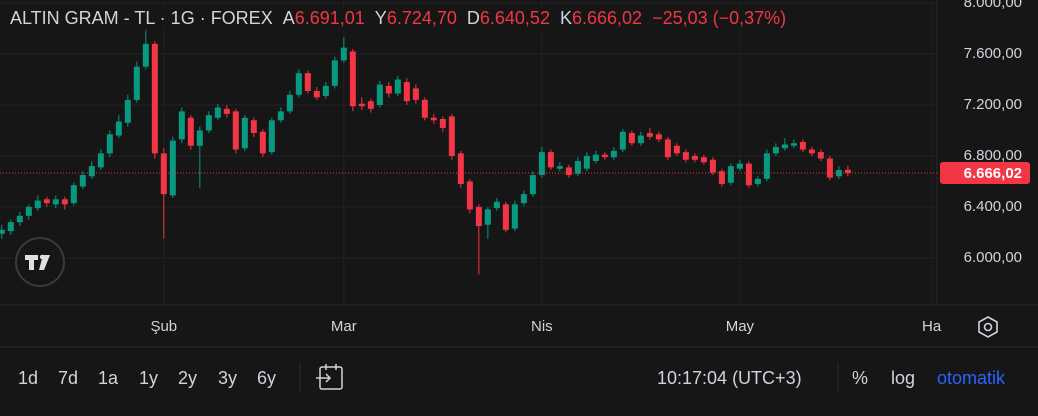  I want to click on range-button: 6y, so click(267, 378).